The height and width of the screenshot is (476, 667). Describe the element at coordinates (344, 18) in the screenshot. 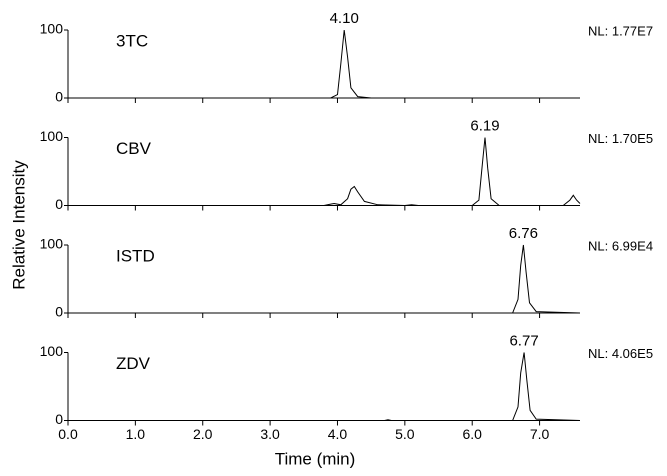

I see `peak-label: 4.10` at that location.